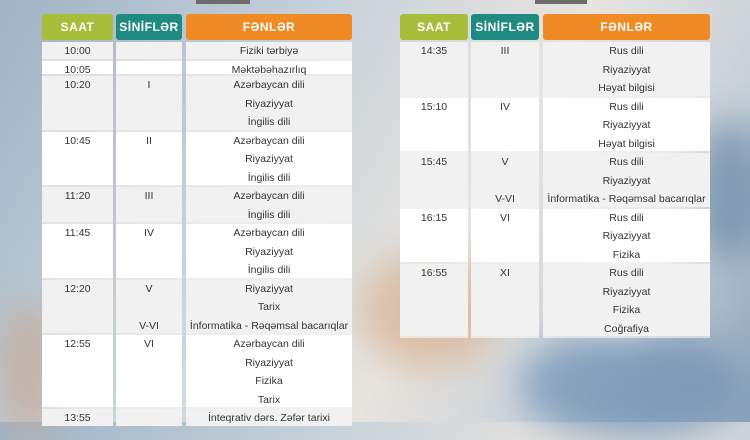  I want to click on time-cell: 13:55, so click(77, 418).